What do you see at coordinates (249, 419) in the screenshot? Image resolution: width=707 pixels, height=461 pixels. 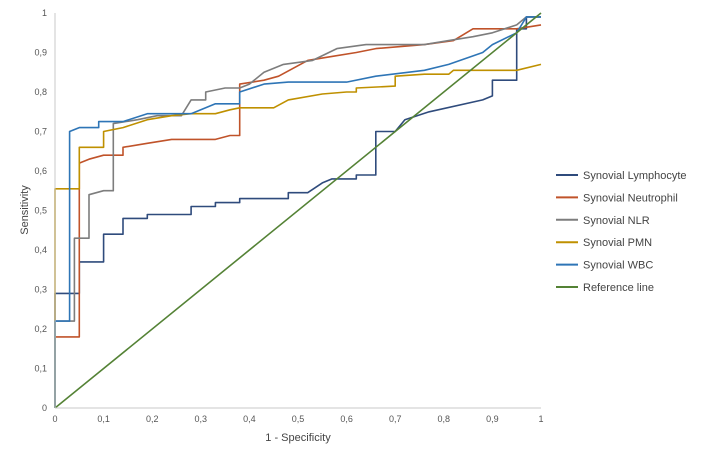 I see `x-tick-label: 0,4` at bounding box center [249, 419].